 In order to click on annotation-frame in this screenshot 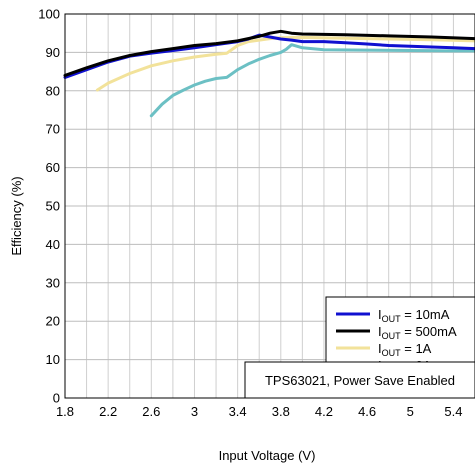, I will do `click(359, 380)`.